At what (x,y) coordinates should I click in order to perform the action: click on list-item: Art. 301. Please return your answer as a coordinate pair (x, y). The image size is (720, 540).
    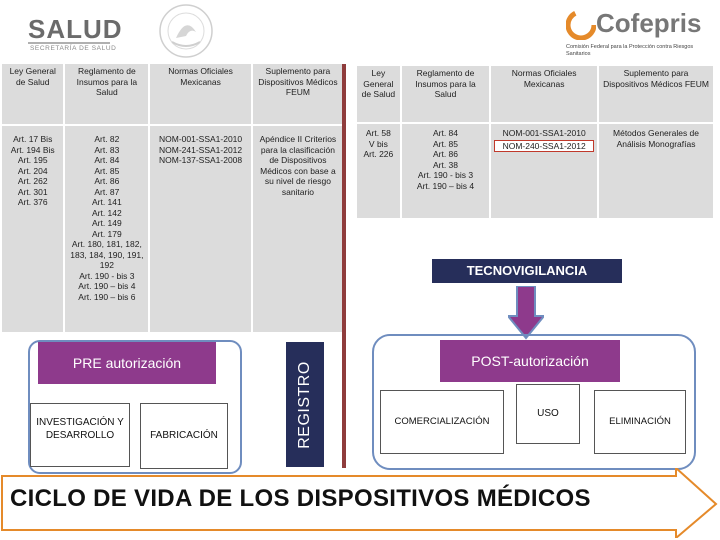
    Looking at the image, I should click on (32, 191).